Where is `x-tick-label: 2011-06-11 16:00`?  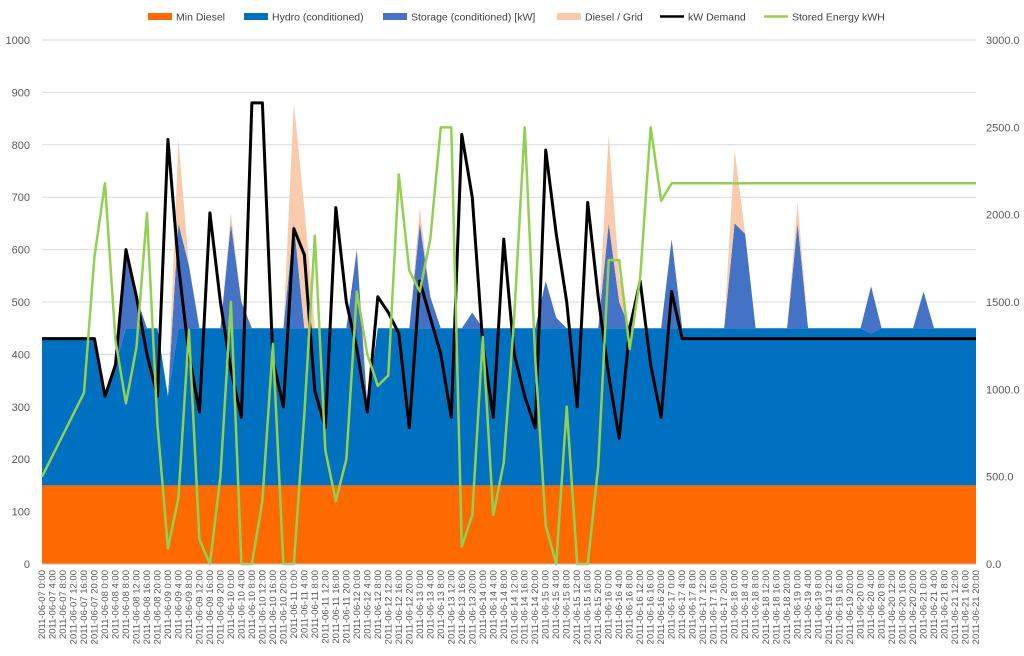
x-tick-label: 2011-06-11 16:00 is located at coordinates (336, 607).